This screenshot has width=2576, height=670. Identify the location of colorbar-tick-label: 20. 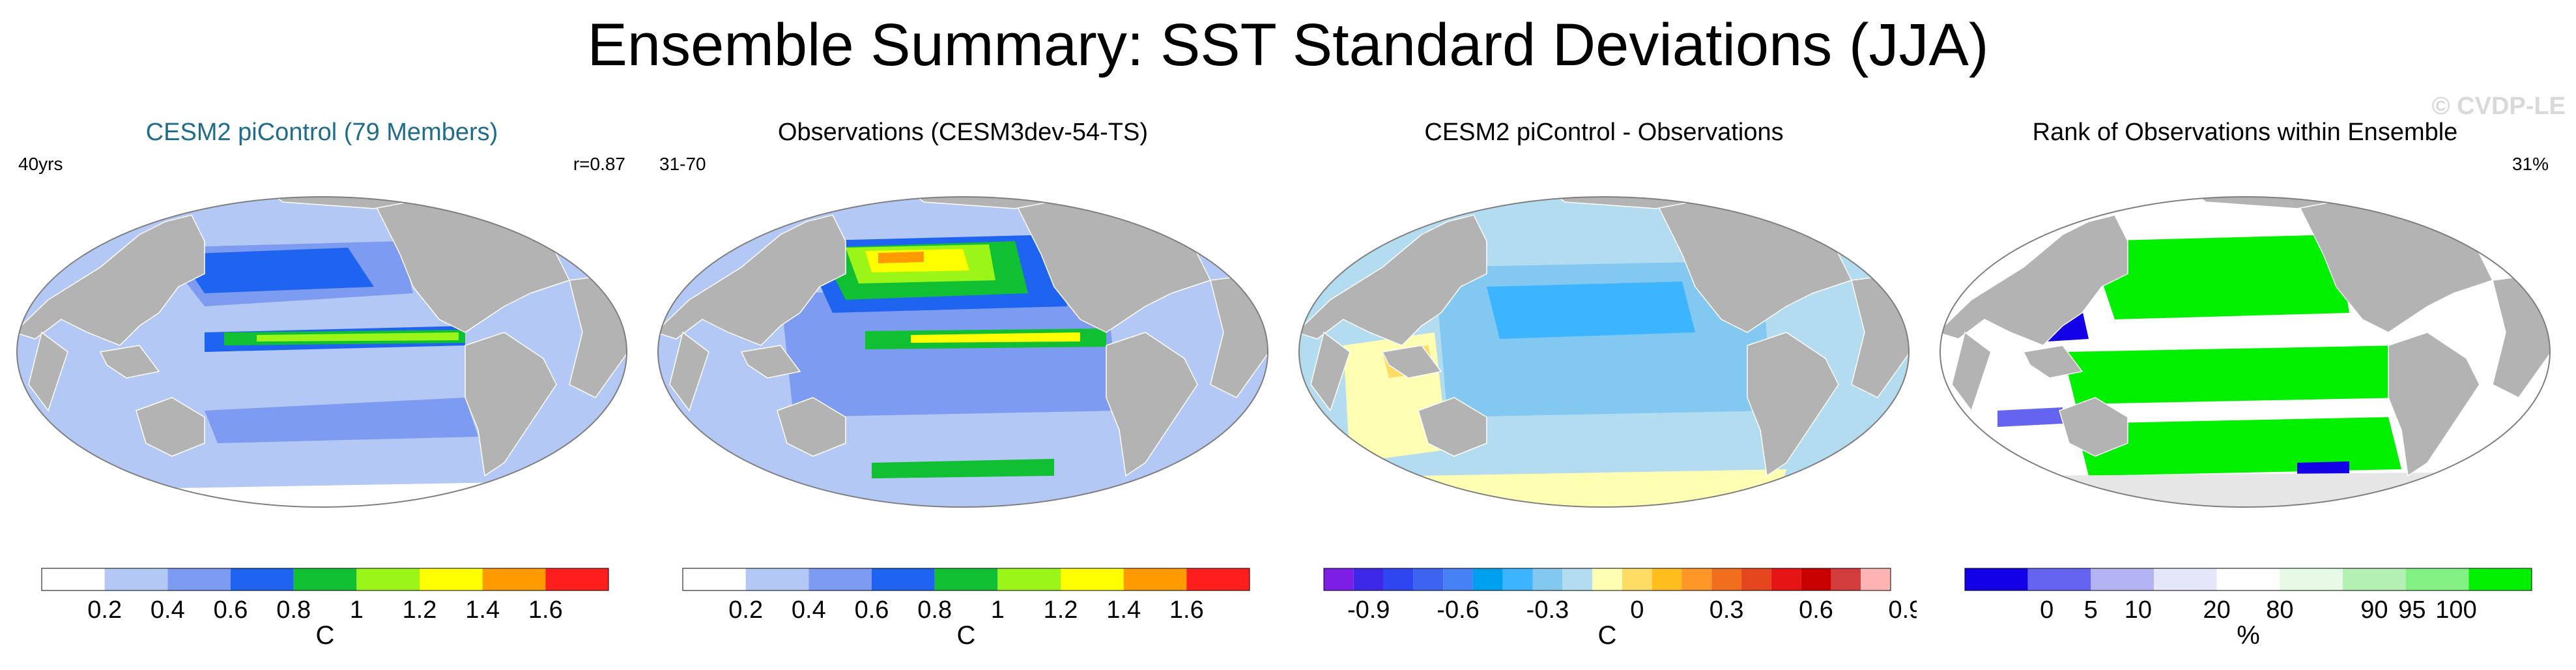
(2217, 610).